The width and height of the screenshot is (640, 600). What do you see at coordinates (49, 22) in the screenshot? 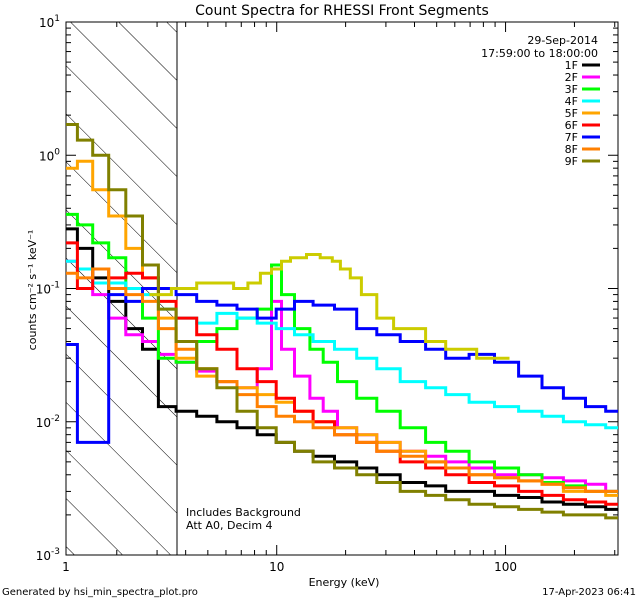
I see `y-tick-label: 10¹` at bounding box center [49, 22].